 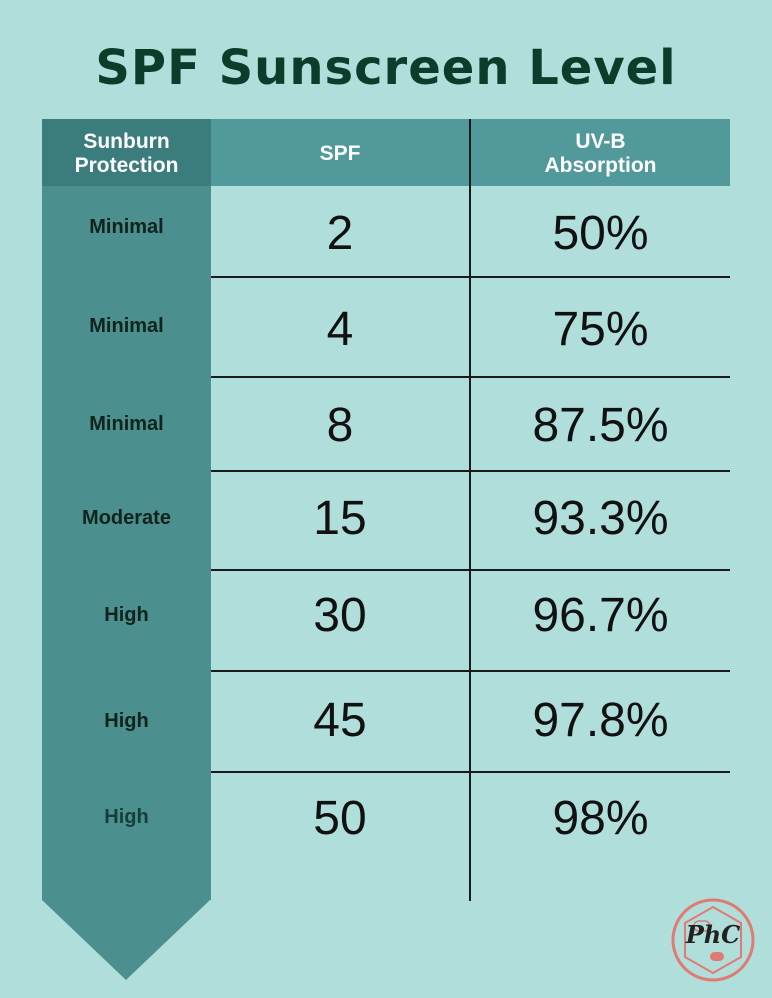 I want to click on uvb-cell: 87.5%, so click(x=600, y=425).